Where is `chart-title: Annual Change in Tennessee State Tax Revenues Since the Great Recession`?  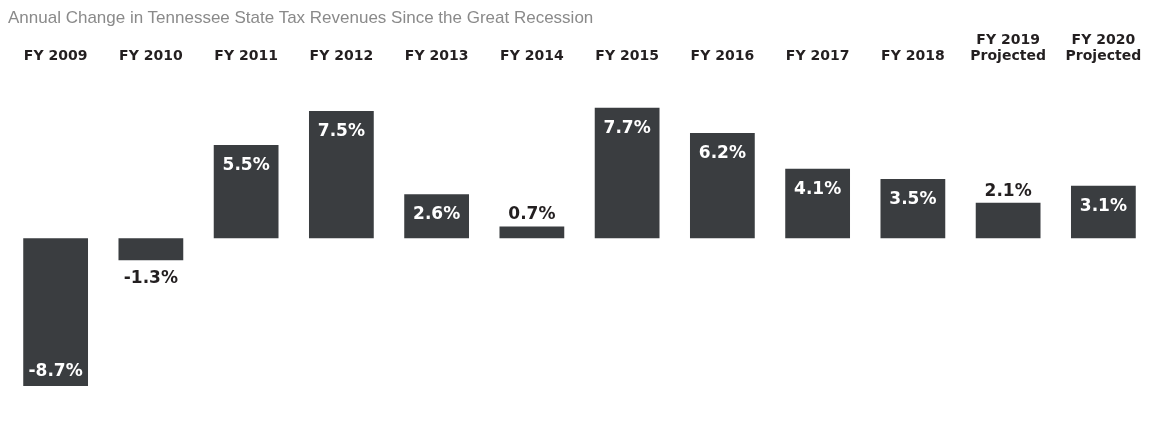
chart-title: Annual Change in Tennessee State Tax Revenues Since the Great Recession is located at coordinates (301, 17).